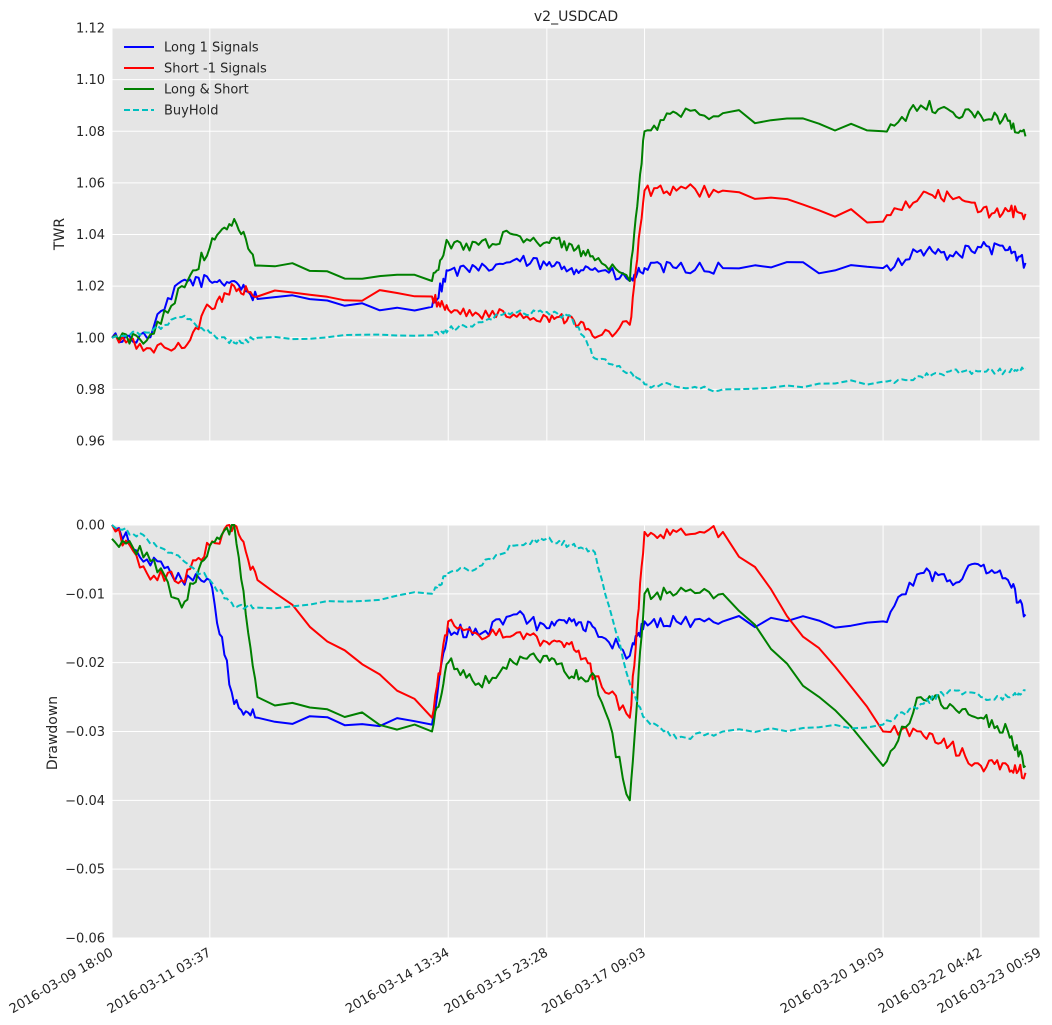 The height and width of the screenshot is (1025, 1052). What do you see at coordinates (90, 442) in the screenshot?
I see `twr-y-tick-label: 0.96` at bounding box center [90, 442].